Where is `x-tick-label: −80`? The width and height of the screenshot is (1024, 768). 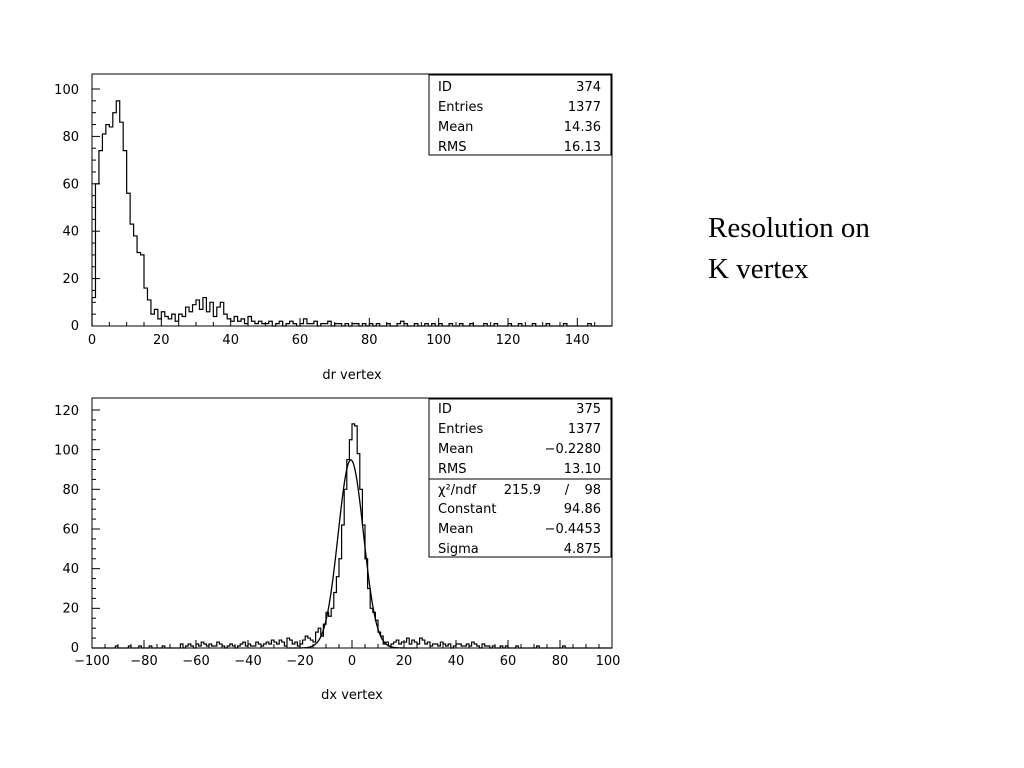
x-tick-label: −80 is located at coordinates (143, 661).